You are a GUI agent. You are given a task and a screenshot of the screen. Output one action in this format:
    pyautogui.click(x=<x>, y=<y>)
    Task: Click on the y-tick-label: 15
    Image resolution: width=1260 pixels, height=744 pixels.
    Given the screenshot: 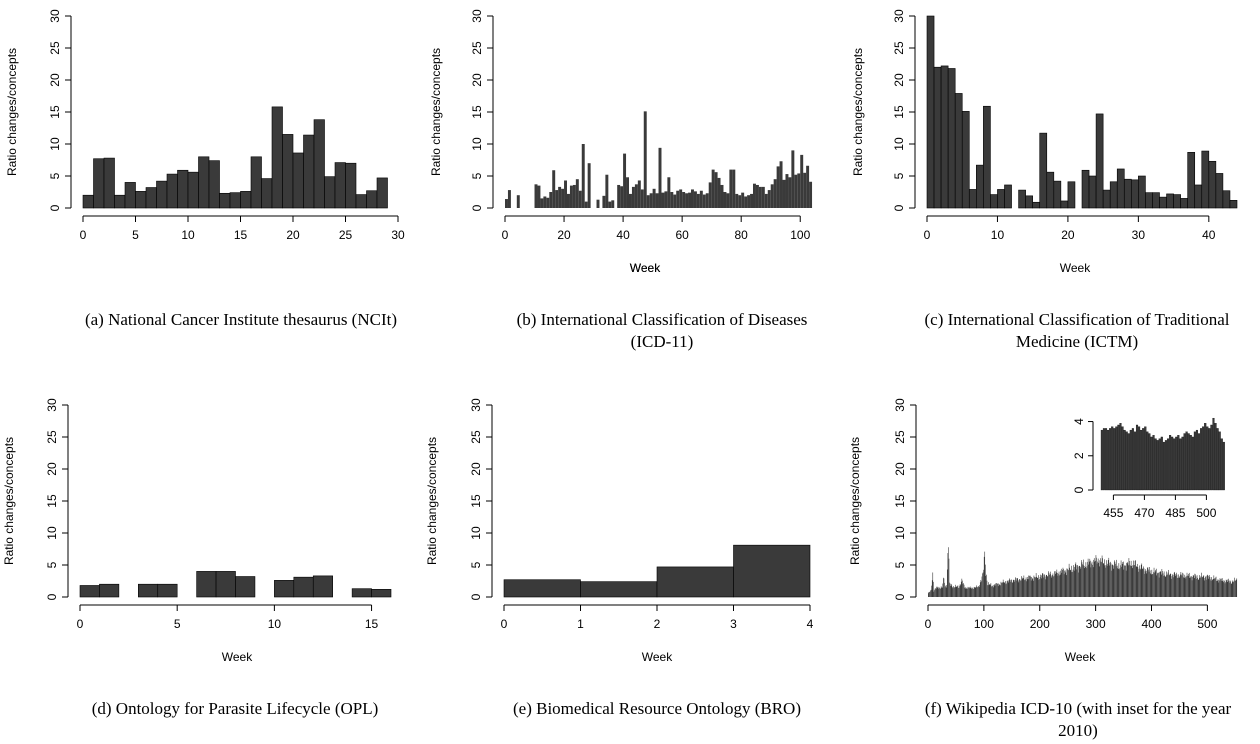 What is the action you would take?
    pyautogui.click(x=899, y=112)
    